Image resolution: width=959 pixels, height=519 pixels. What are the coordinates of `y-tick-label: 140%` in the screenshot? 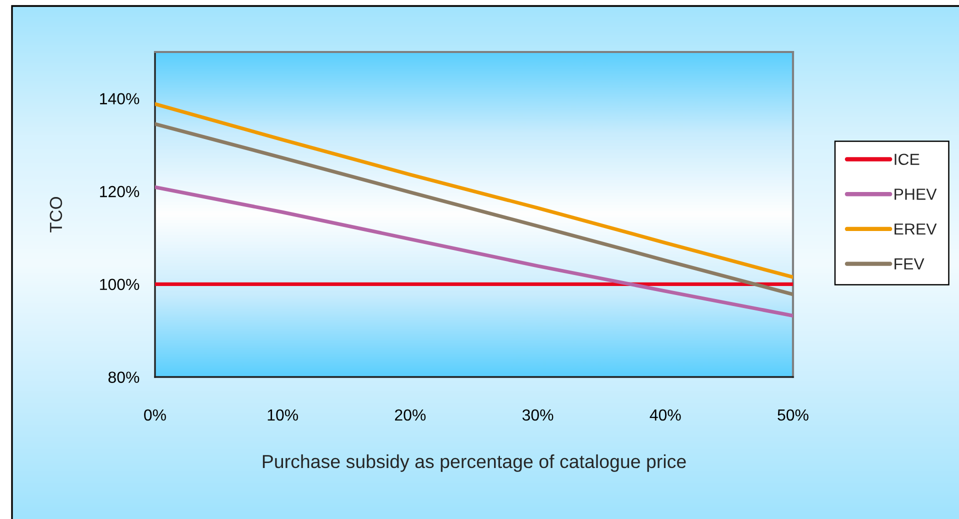 It's located at (120, 98).